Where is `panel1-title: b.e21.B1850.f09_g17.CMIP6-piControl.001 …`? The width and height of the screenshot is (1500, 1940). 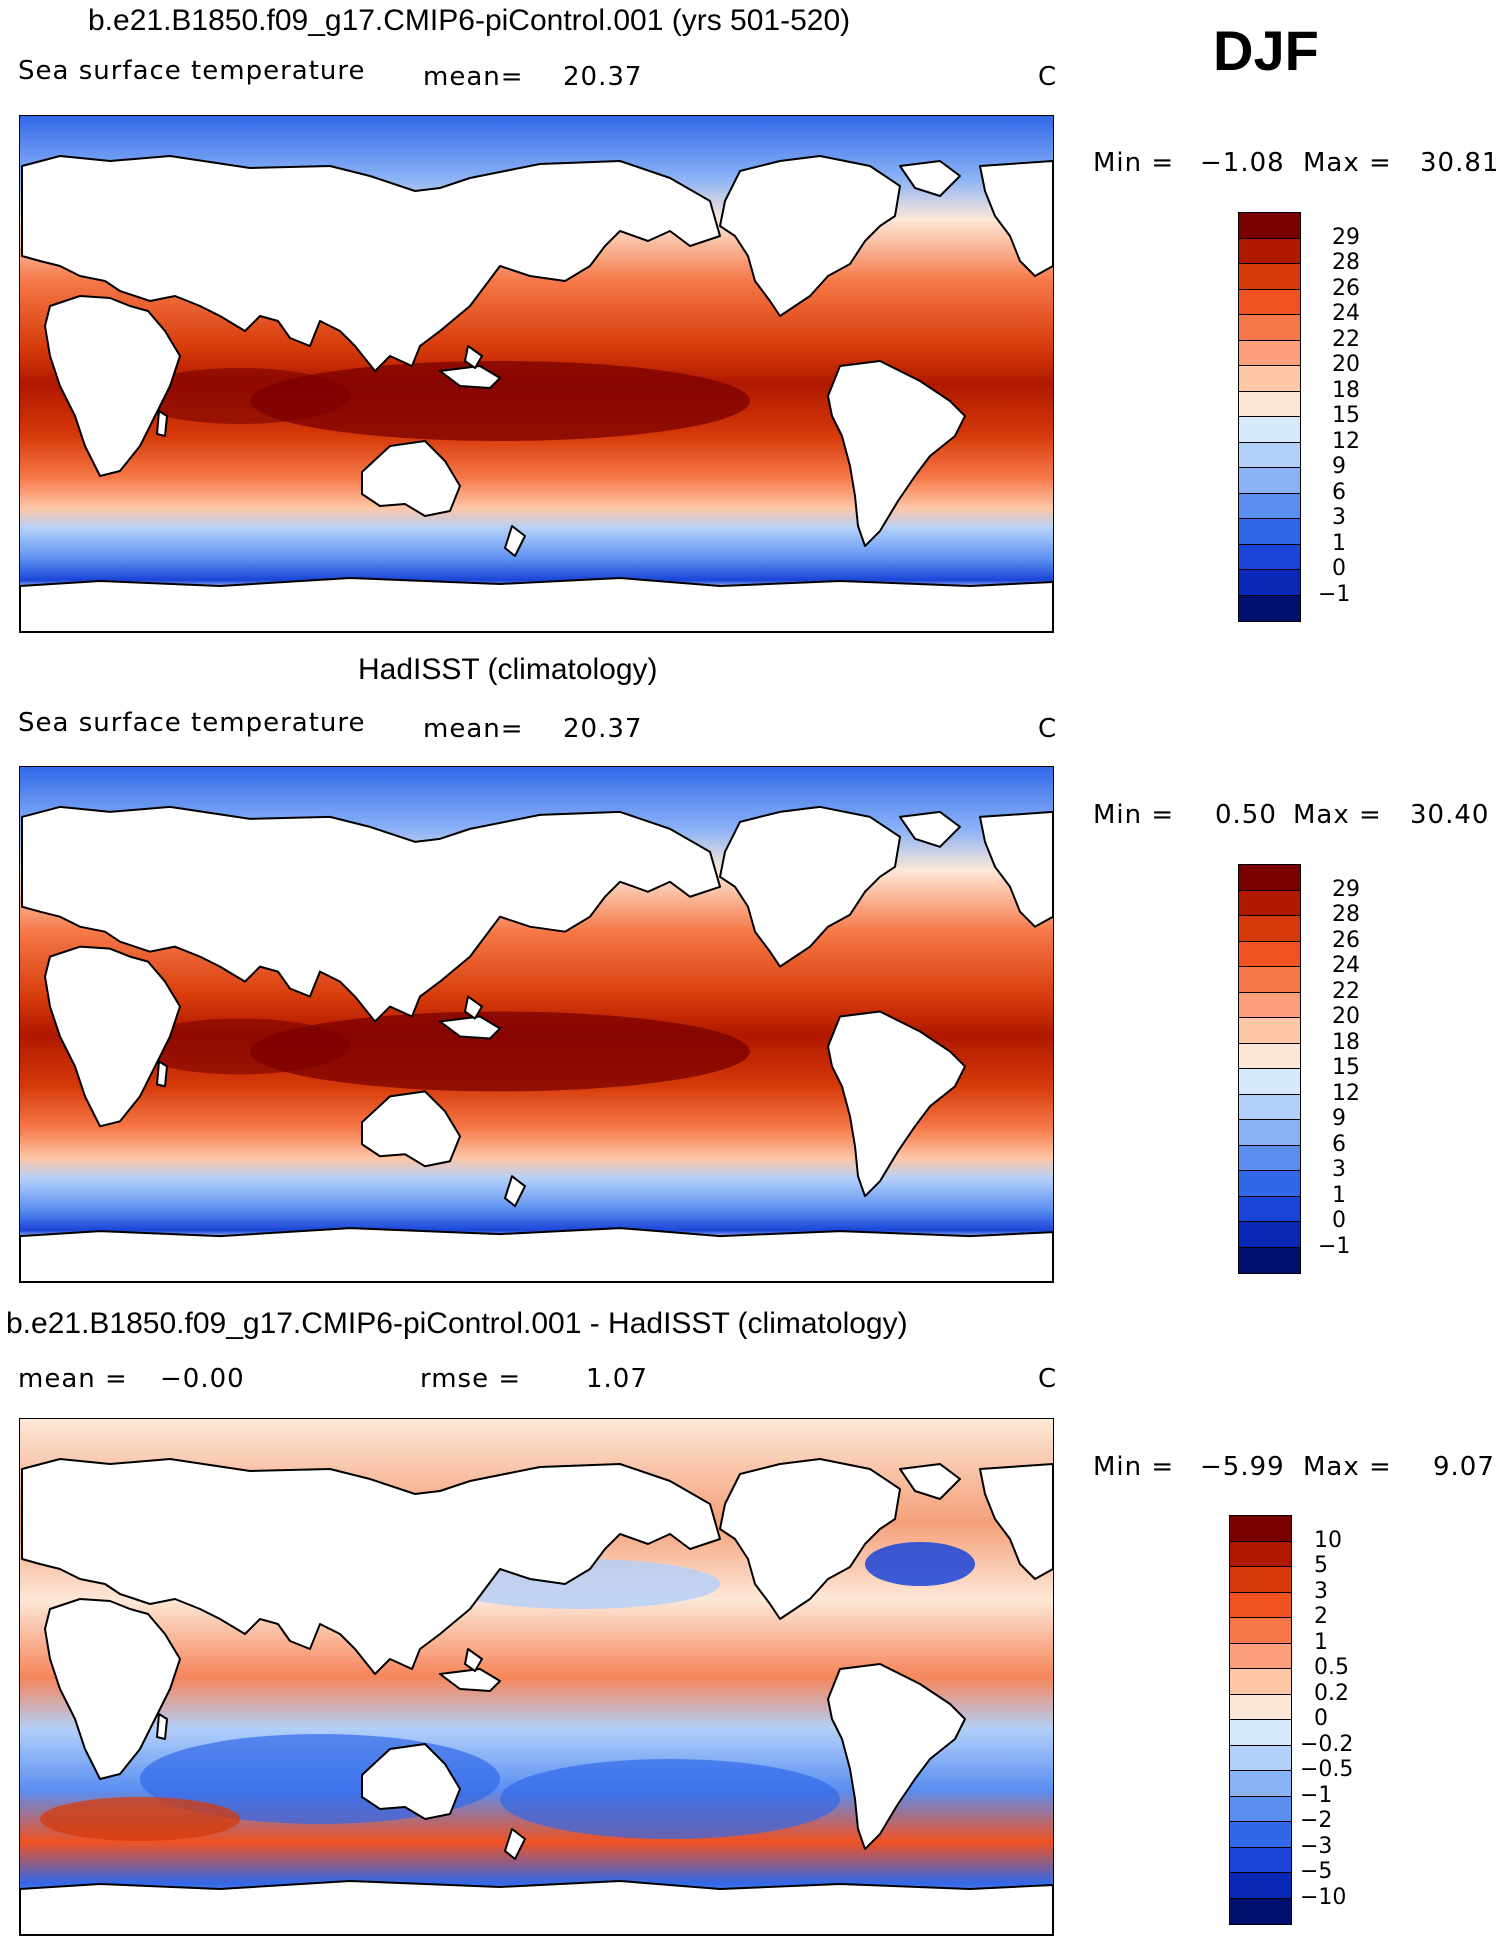
panel1-title: b.e21.B1850.f09_g17.CMIP6-piControl.001 … is located at coordinates (469, 20).